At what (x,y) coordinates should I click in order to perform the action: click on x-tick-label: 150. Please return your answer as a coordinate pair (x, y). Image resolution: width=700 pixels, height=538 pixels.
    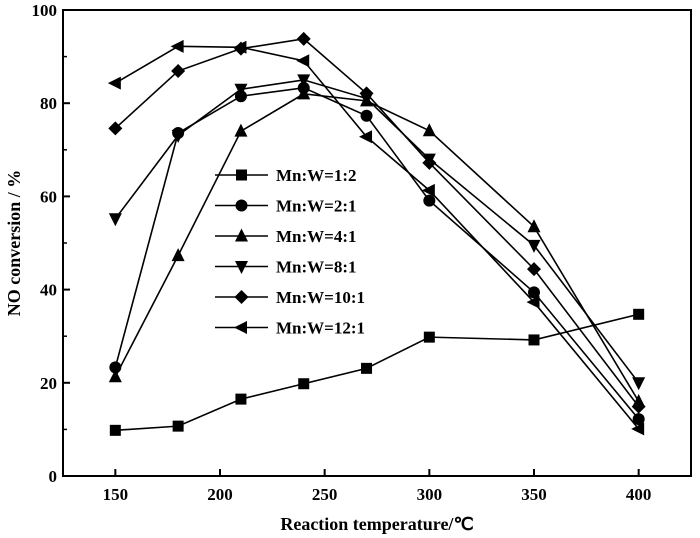
    Looking at the image, I should click on (116, 494).